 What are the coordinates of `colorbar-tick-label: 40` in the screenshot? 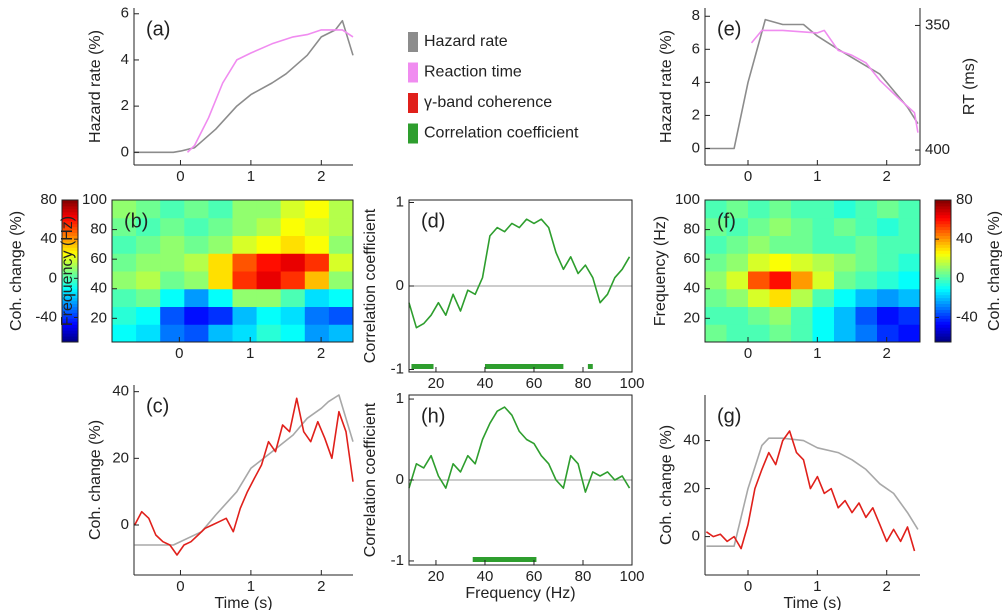 It's located at (964, 238).